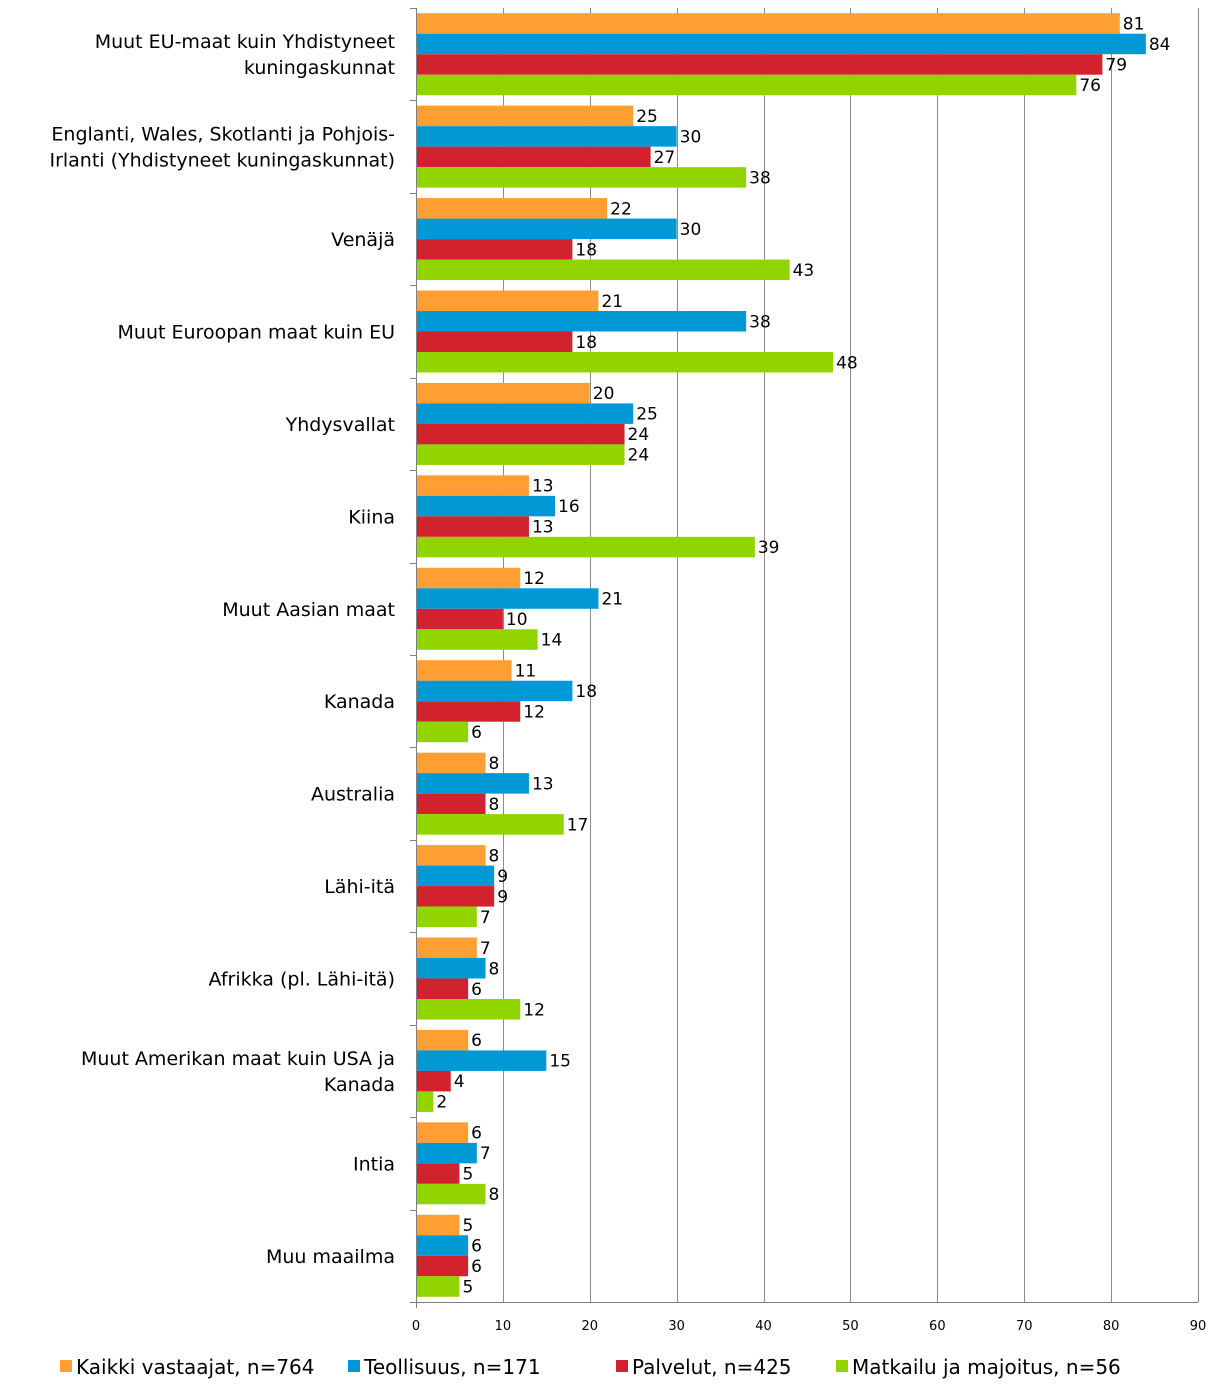 Image resolution: width=1227 pixels, height=1390 pixels. I want to click on data-label-13-2: 6, so click(476, 1267).